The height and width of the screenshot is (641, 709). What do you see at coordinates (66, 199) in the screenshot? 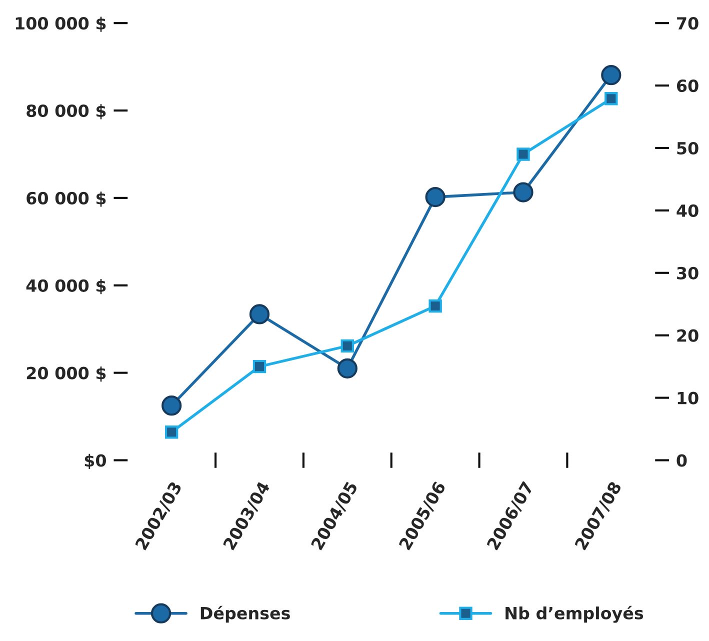
I see `y-tick-label: 60 000 $` at bounding box center [66, 199].